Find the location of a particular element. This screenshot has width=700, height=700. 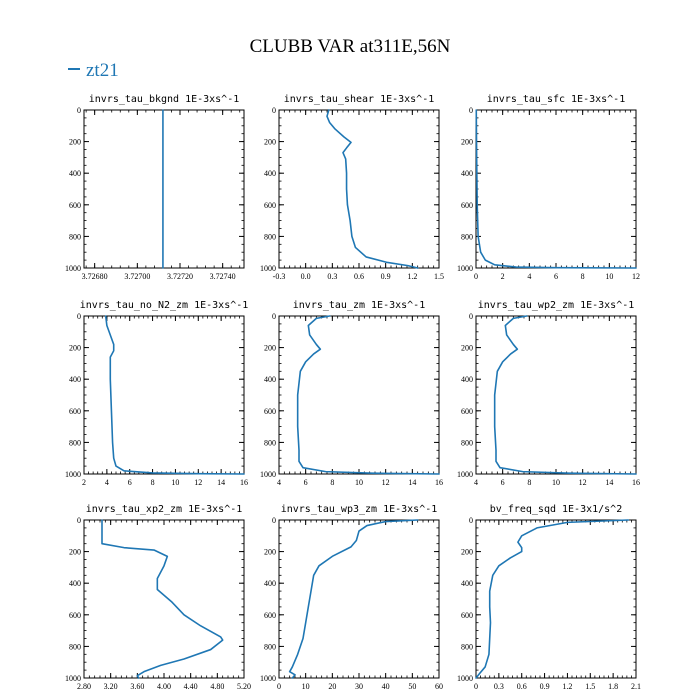

x-tick-label: 0 is located at coordinates (476, 686).